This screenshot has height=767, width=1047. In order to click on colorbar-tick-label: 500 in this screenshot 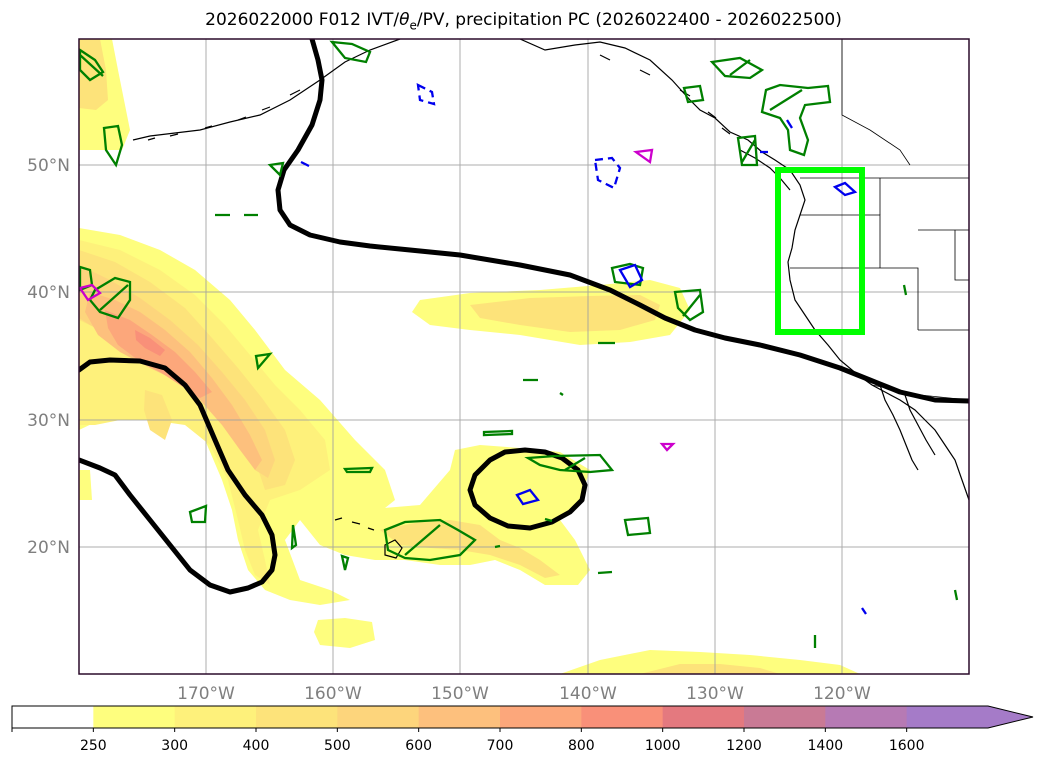, I will do `click(337, 746)`.